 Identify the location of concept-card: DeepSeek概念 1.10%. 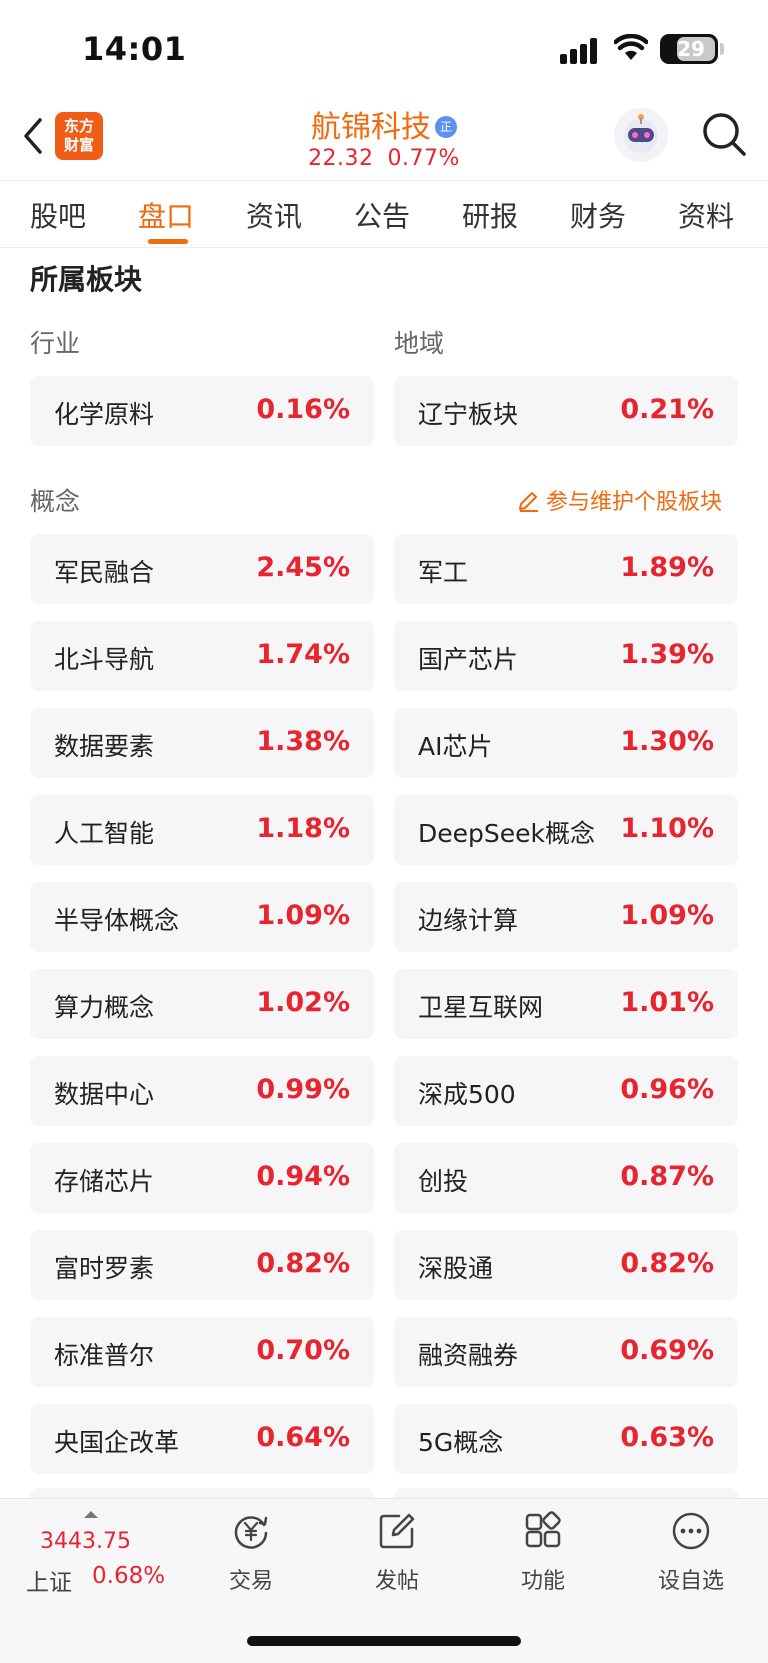
(566, 830).